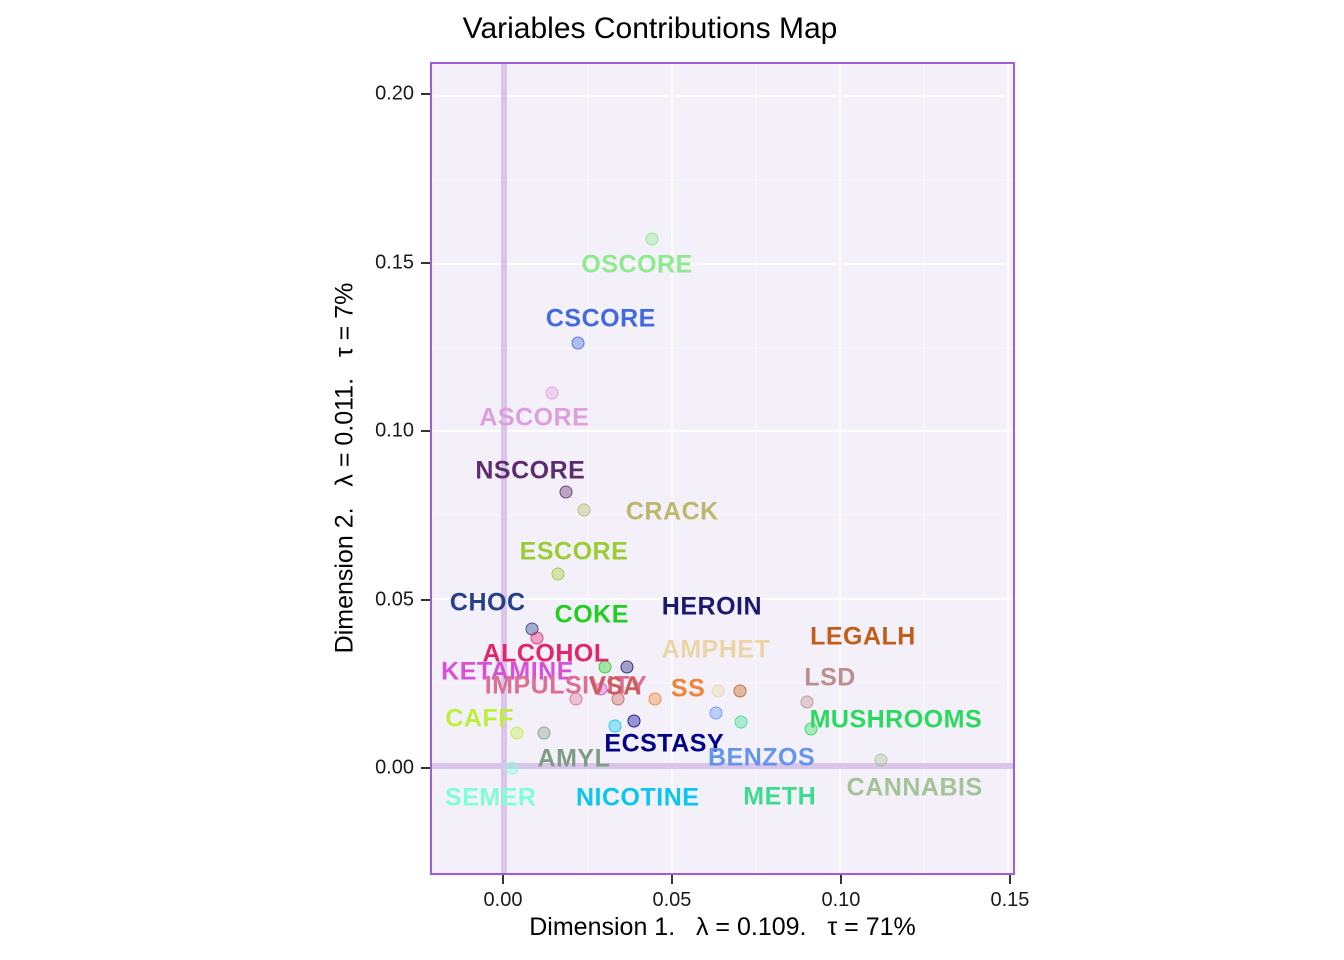 The image size is (1344, 960). I want to click on data-point-nicotine, so click(615, 726).